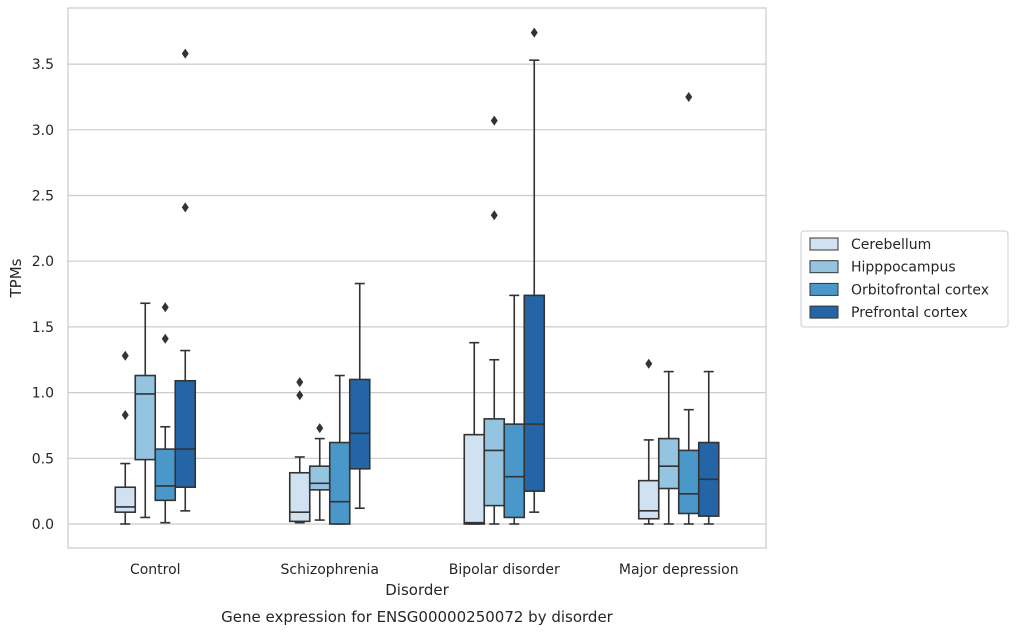  I want to click on legend-frame, so click(904, 279).